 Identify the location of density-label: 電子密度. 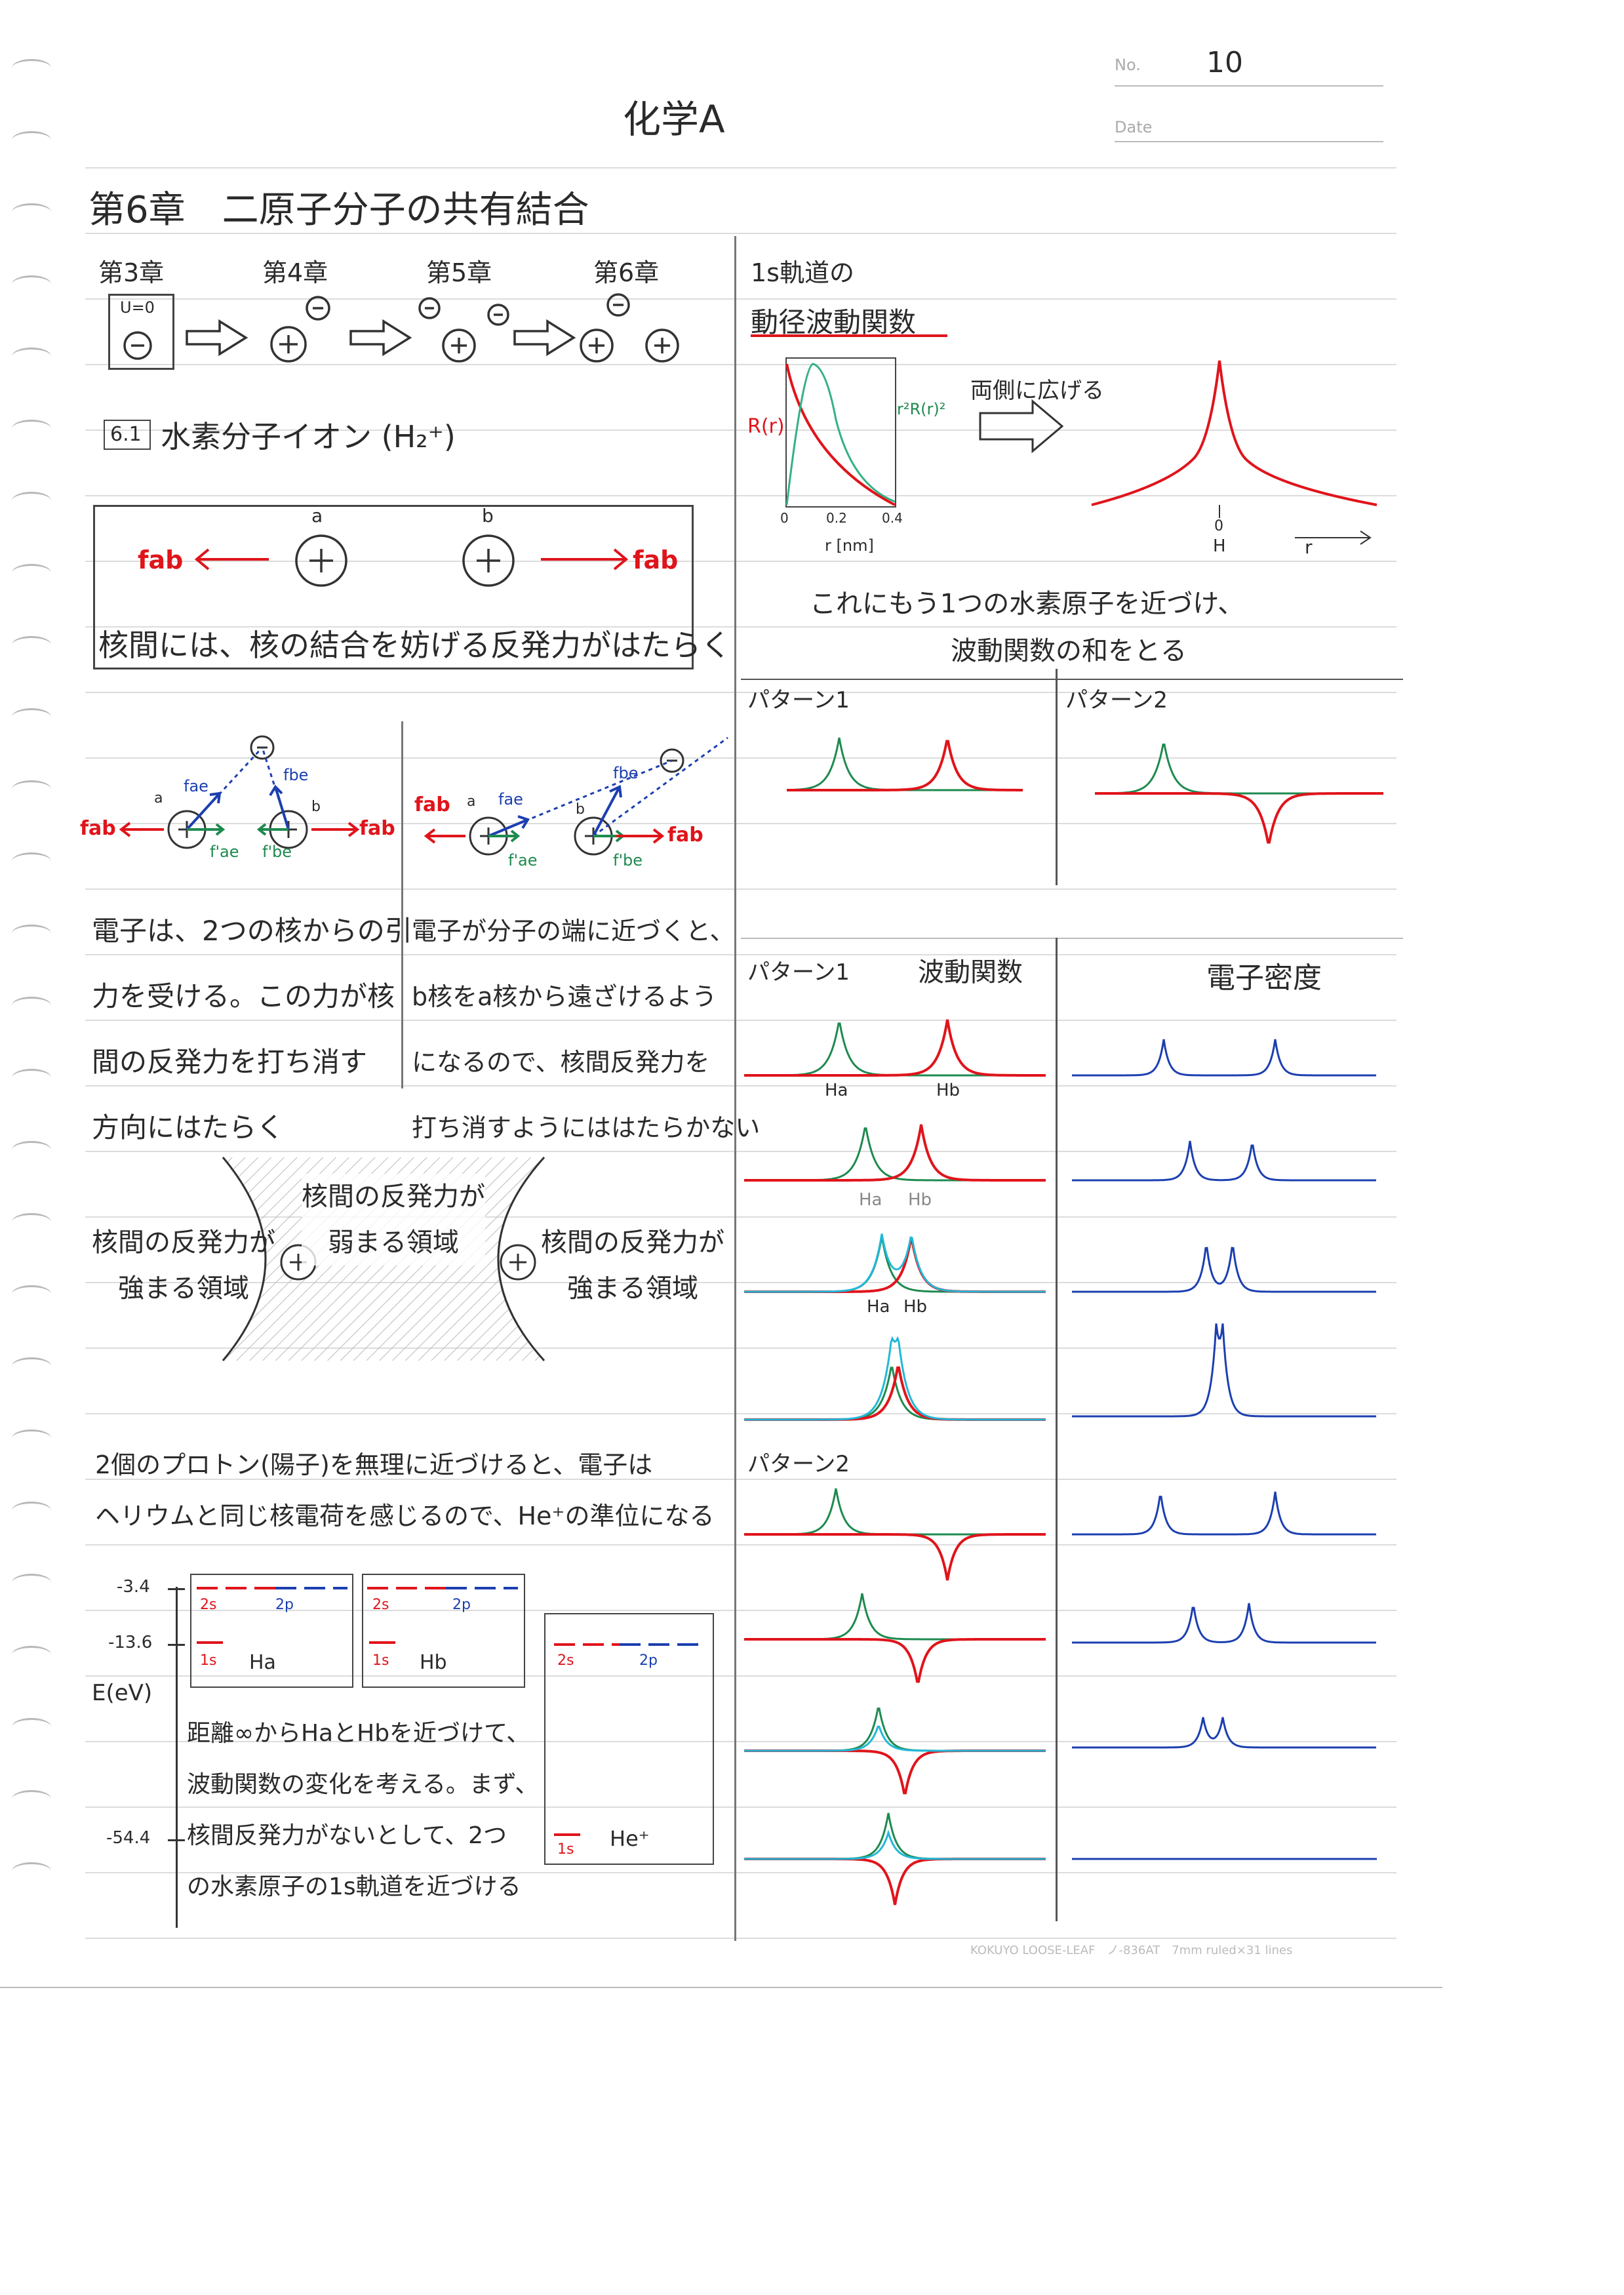
(1264, 978).